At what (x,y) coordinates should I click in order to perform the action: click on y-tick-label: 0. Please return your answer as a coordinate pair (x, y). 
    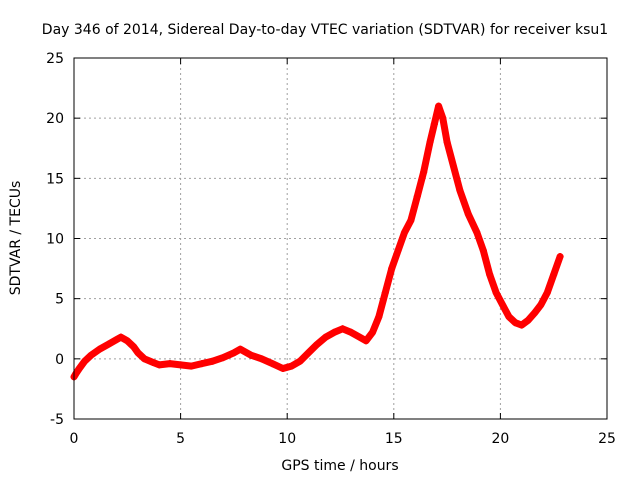
    Looking at the image, I should click on (59, 360).